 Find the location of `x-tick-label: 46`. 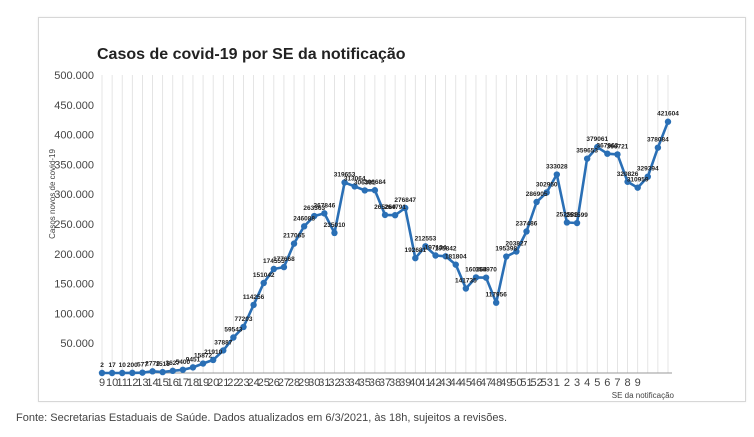

x-tick-label: 46 is located at coordinates (476, 383).